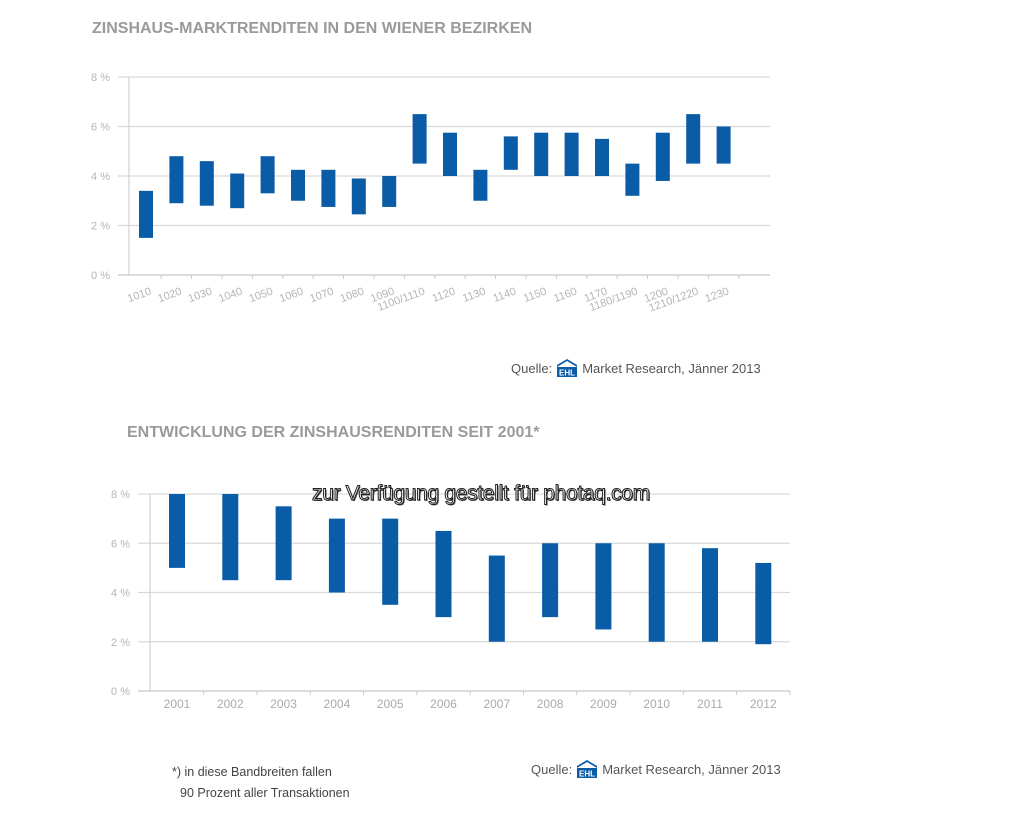 This screenshot has height=834, width=1024. Describe the element at coordinates (252, 772) in the screenshot. I see `footnote-line-1: *) in diese Bandbreiten fallen` at that location.